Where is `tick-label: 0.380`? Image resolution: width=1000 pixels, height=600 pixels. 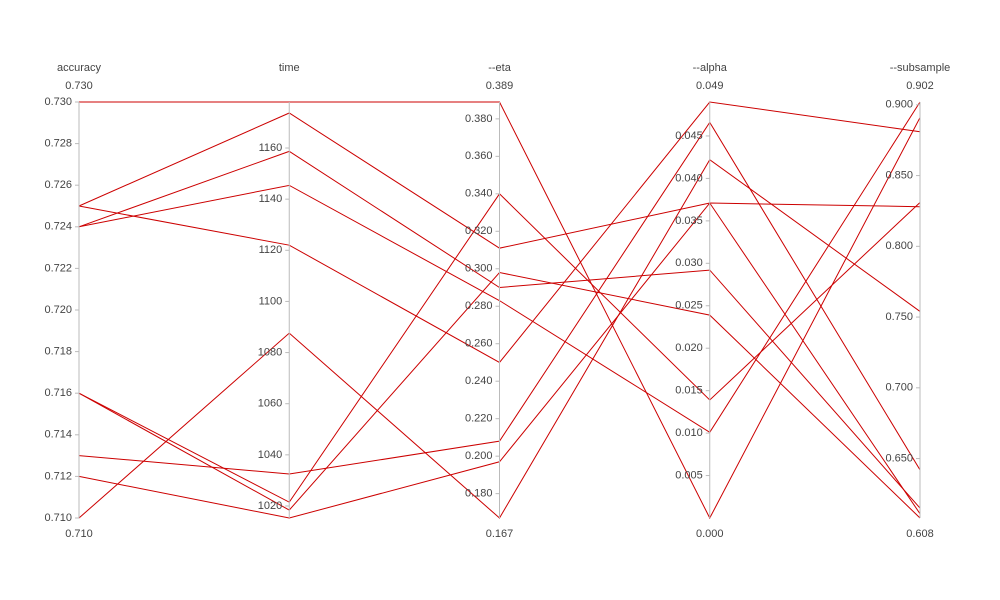
tick-label: 0.380 is located at coordinates (479, 119).